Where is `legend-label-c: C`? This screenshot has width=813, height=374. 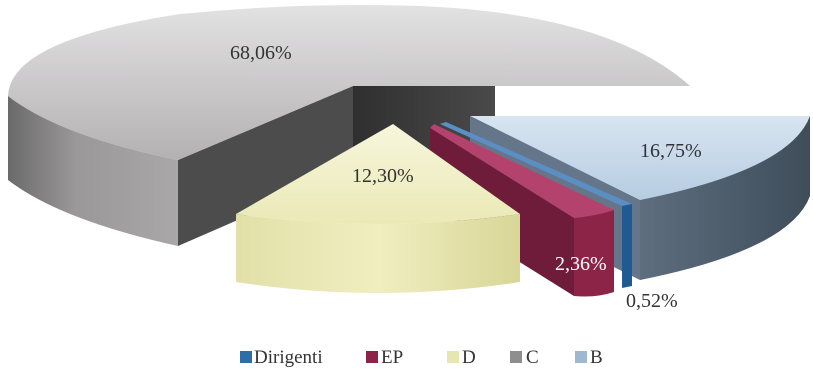
legend-label-c: C is located at coordinates (532, 357).